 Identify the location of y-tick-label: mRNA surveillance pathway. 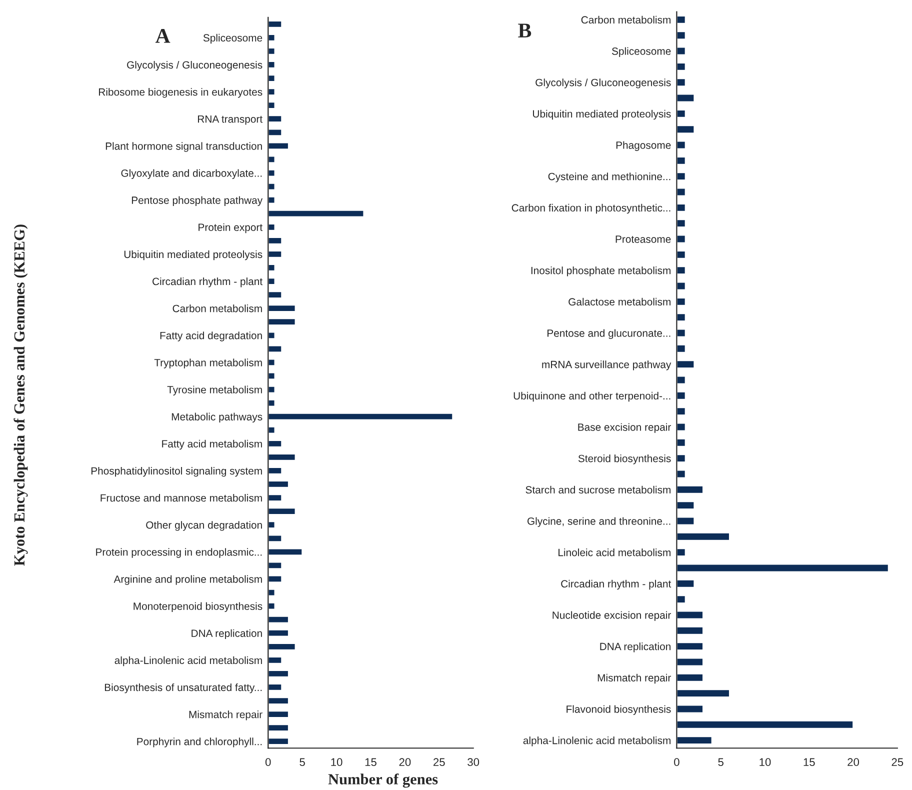
(607, 365).